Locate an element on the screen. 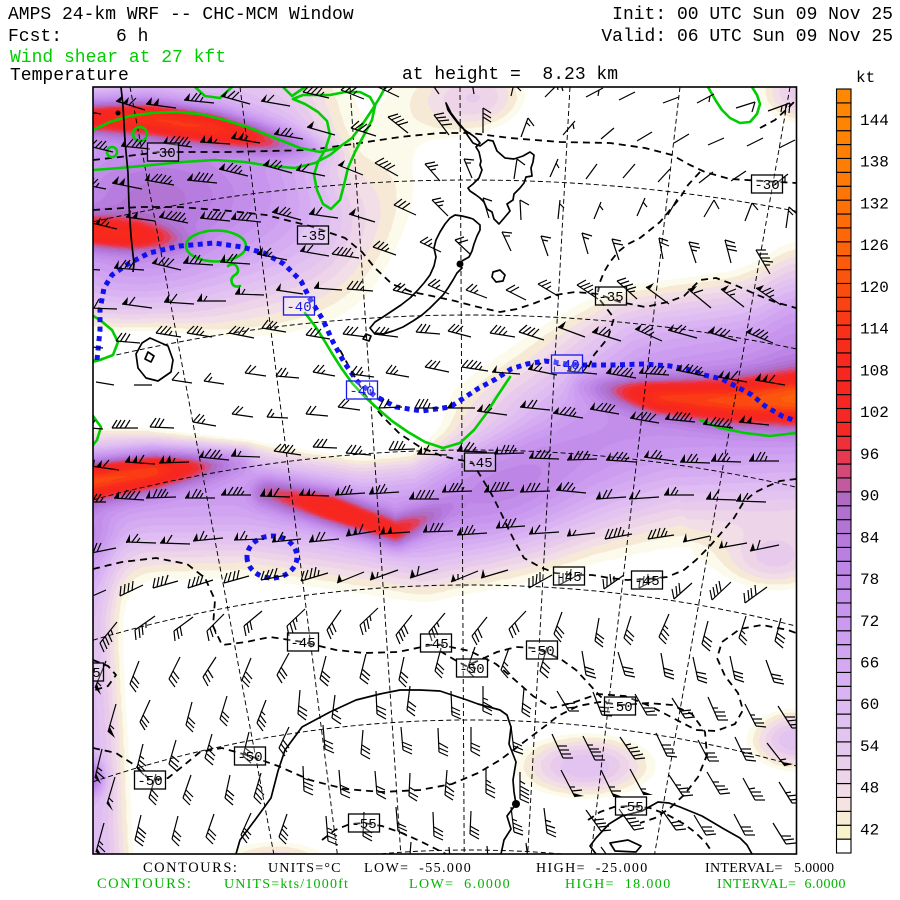 Image resolution: width=900 pixels, height=900 pixels. svg-text: 132 is located at coordinates (874, 204).